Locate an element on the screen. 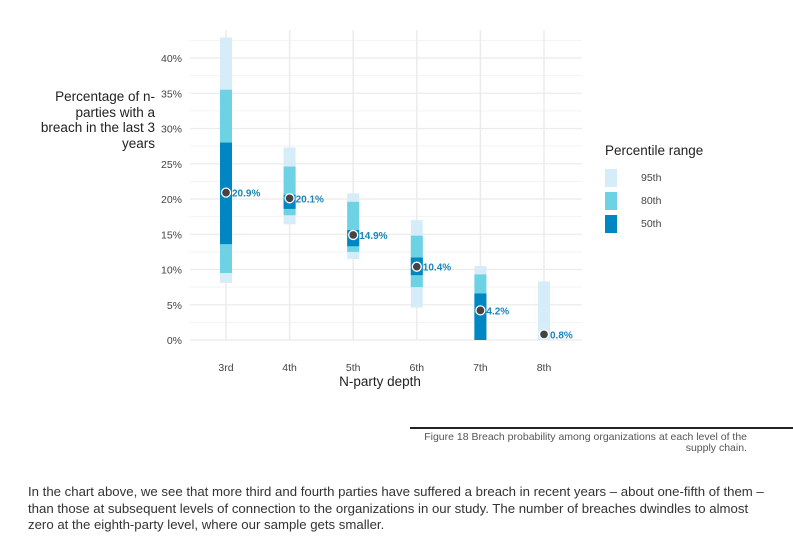  x-tick-label: 7th is located at coordinates (480, 368).